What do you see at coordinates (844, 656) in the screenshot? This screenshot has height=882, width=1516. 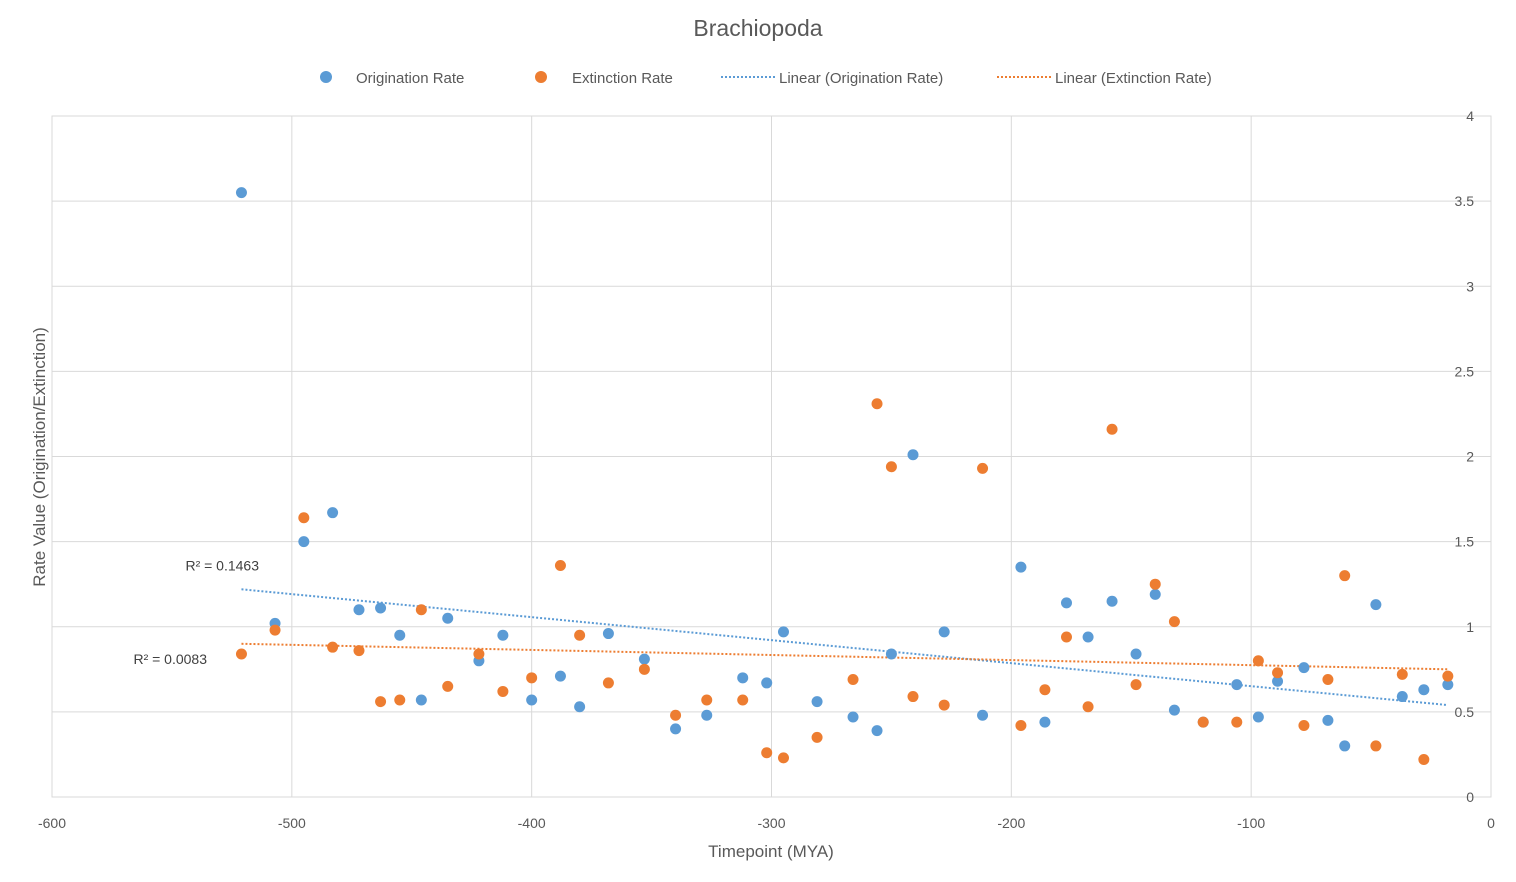 I see `trendline-extinction` at bounding box center [844, 656].